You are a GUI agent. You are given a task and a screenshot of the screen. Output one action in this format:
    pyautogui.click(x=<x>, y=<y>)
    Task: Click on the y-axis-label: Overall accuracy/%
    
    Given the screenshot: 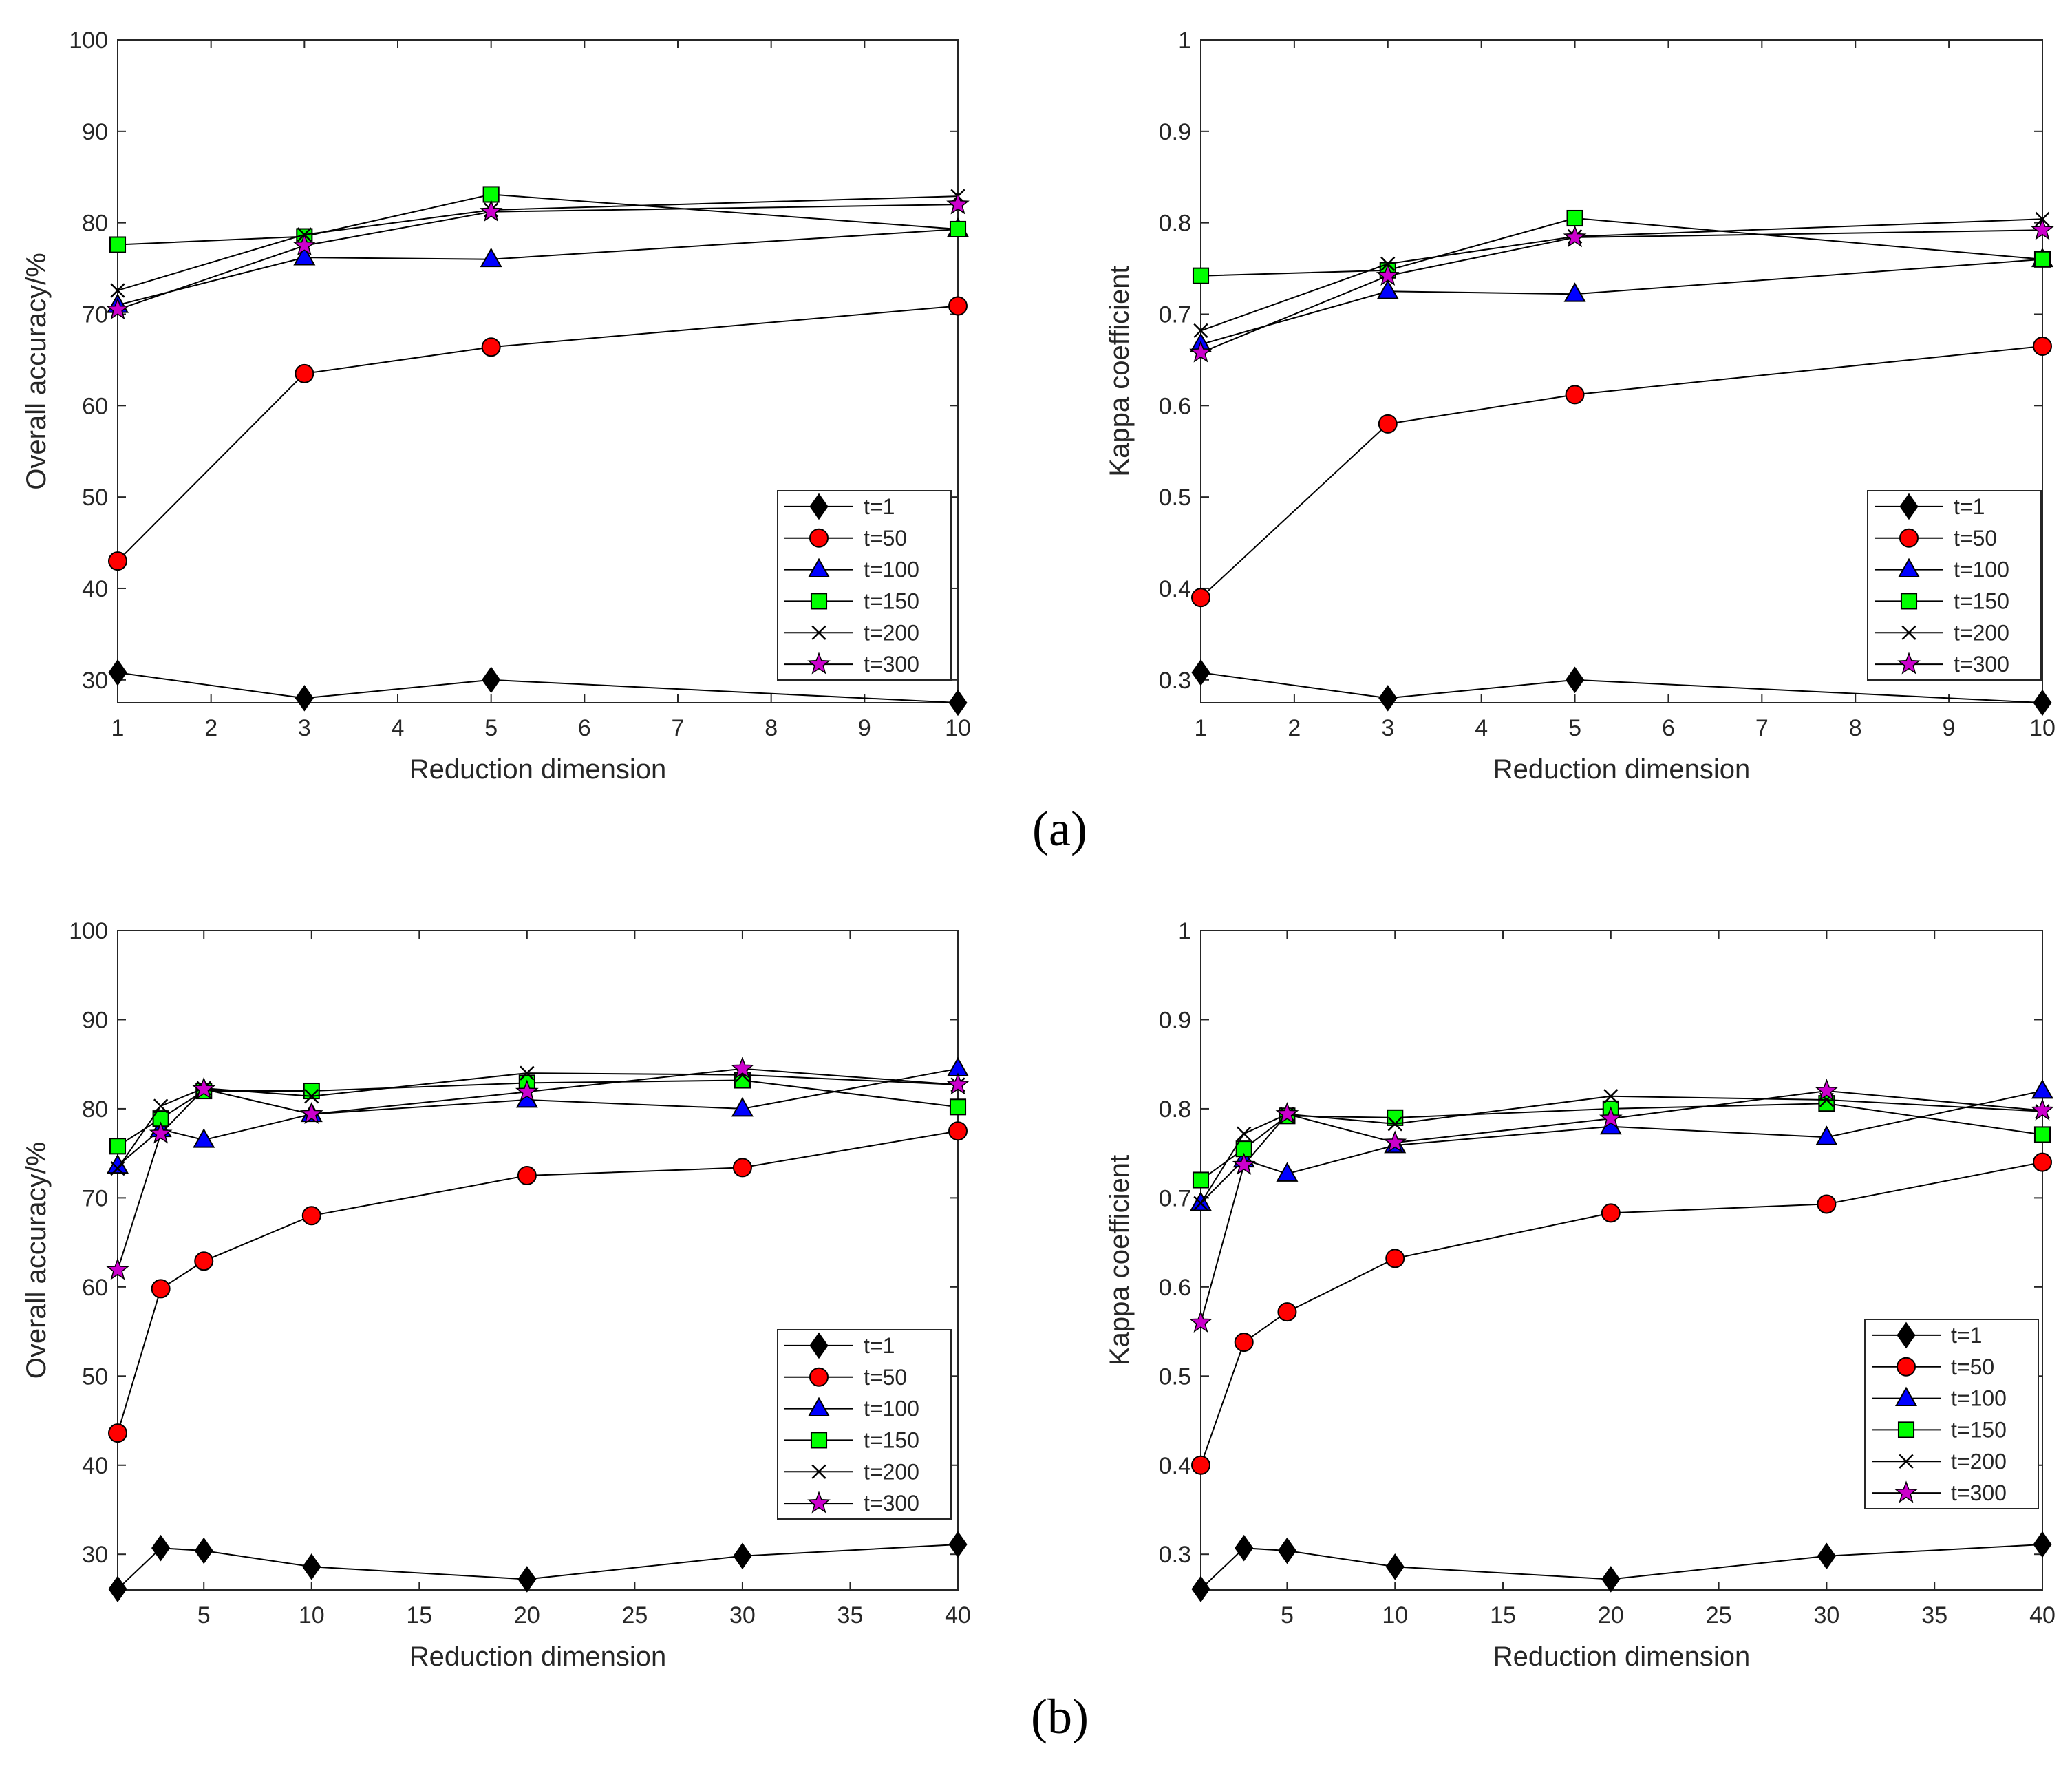 What is the action you would take?
    pyautogui.click(x=36, y=371)
    